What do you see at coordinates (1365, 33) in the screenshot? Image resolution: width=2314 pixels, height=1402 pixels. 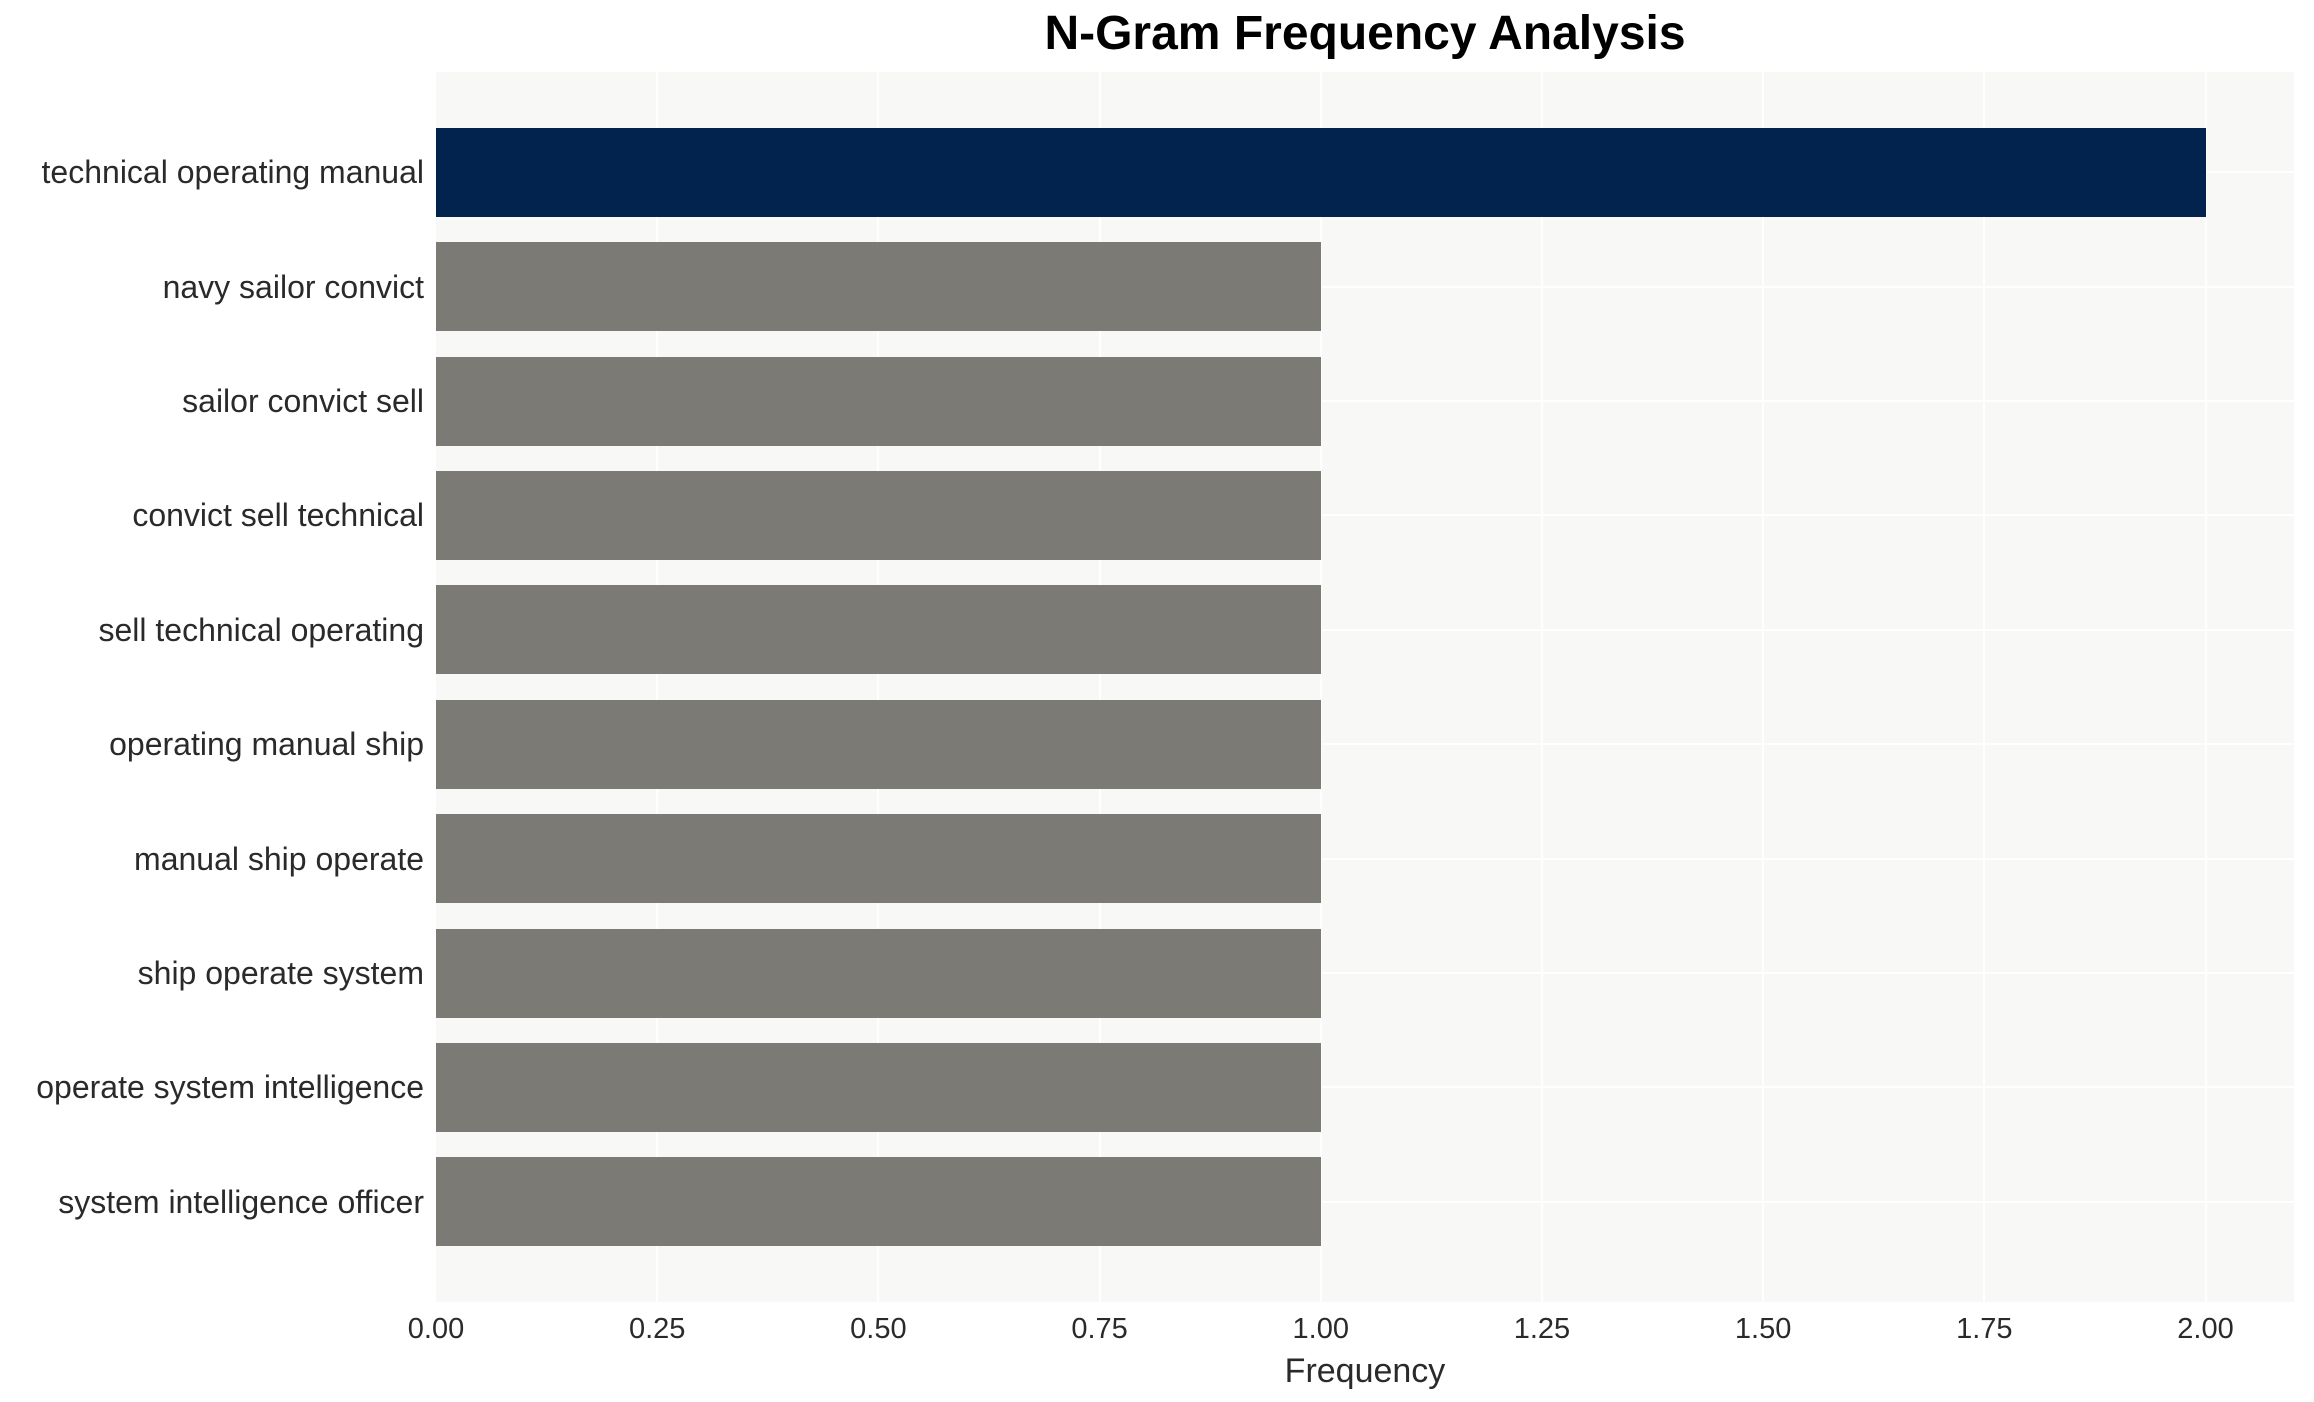 I see `chart-title: N-Gram Frequency Analysis` at bounding box center [1365, 33].